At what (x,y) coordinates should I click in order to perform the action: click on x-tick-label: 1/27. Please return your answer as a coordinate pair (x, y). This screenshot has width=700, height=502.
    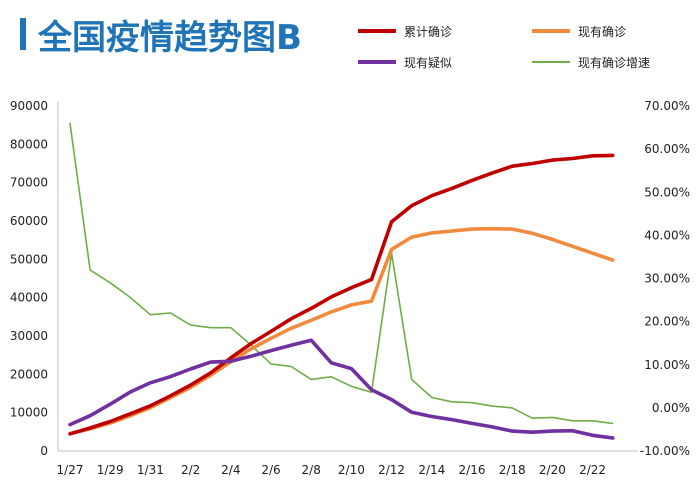
    Looking at the image, I should click on (70, 470).